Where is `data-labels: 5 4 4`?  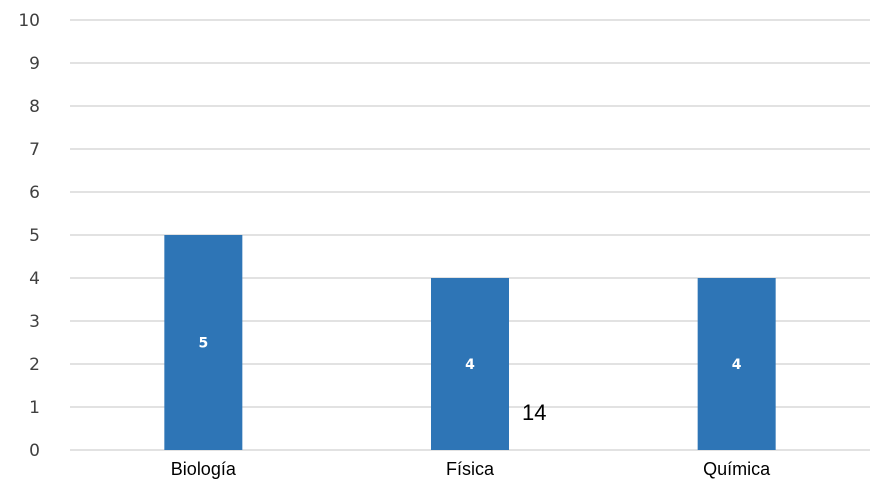
data-labels: 5 4 4 is located at coordinates (469, 355).